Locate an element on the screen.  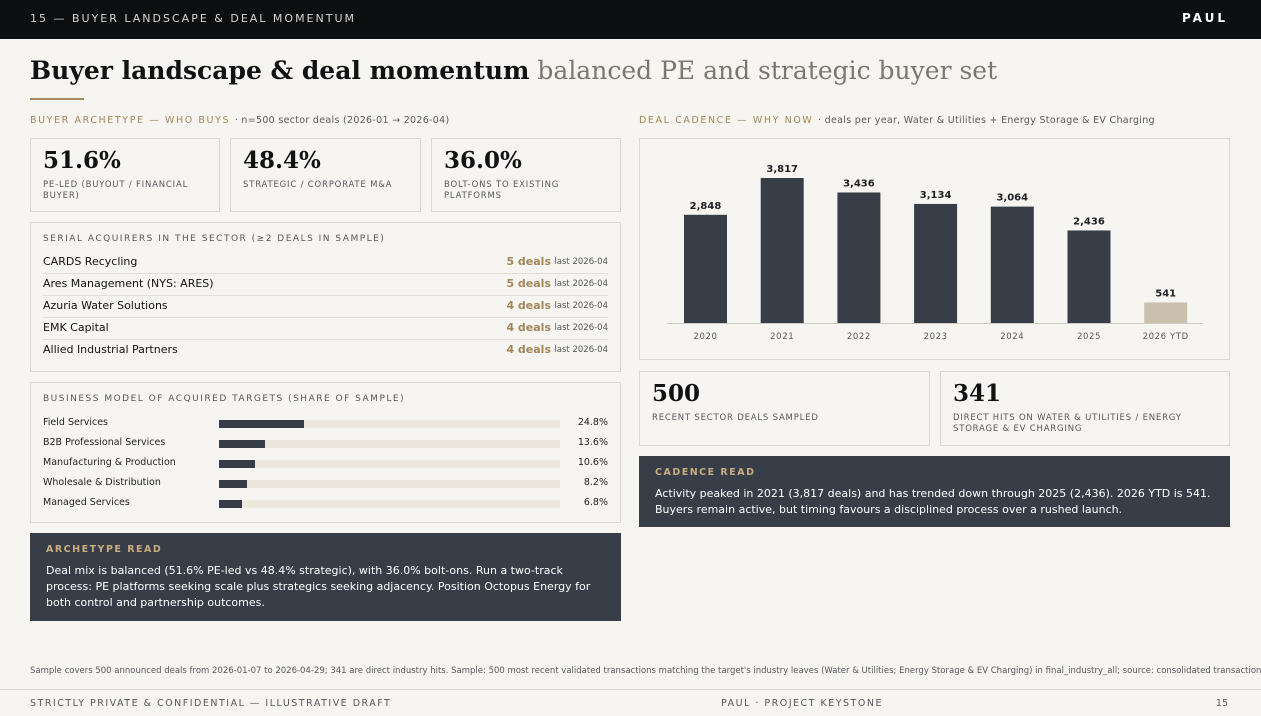
business-model-label: Wholesale & Distribution is located at coordinates (102, 482).